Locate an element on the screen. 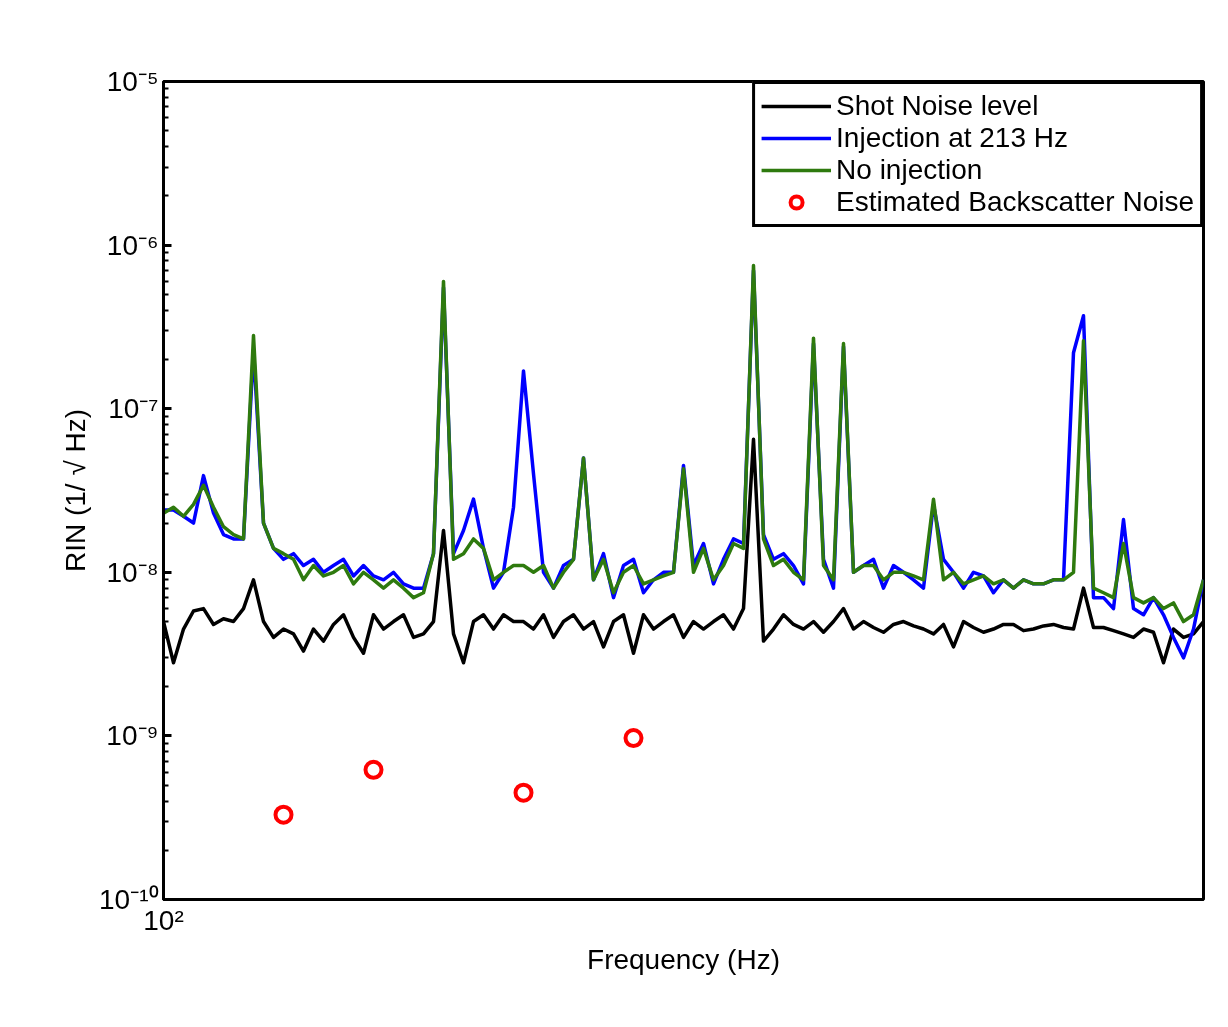 The image size is (1228, 1027). legend-label: No injection is located at coordinates (909, 170).